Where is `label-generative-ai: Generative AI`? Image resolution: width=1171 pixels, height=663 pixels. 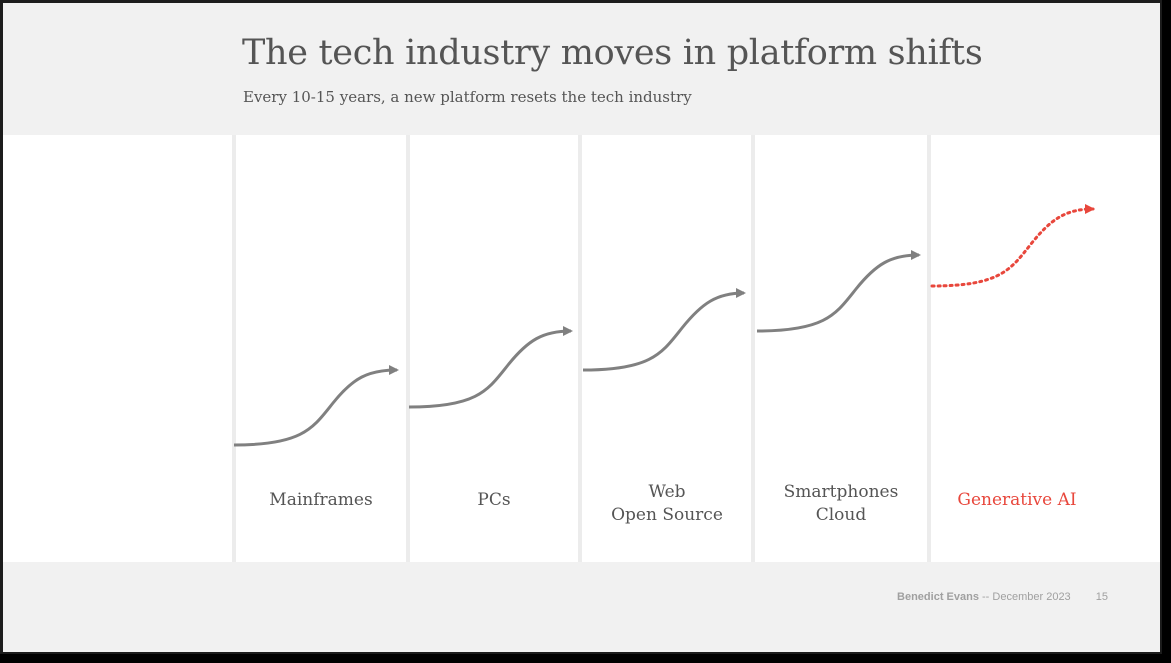
label-generative-ai: Generative AI is located at coordinates (1017, 500).